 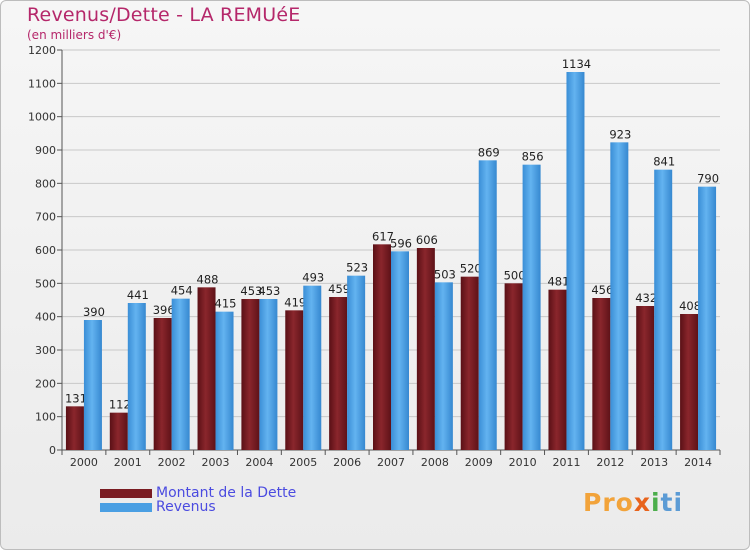 I want to click on data-label-revenus-2007: 596, so click(x=401, y=243).